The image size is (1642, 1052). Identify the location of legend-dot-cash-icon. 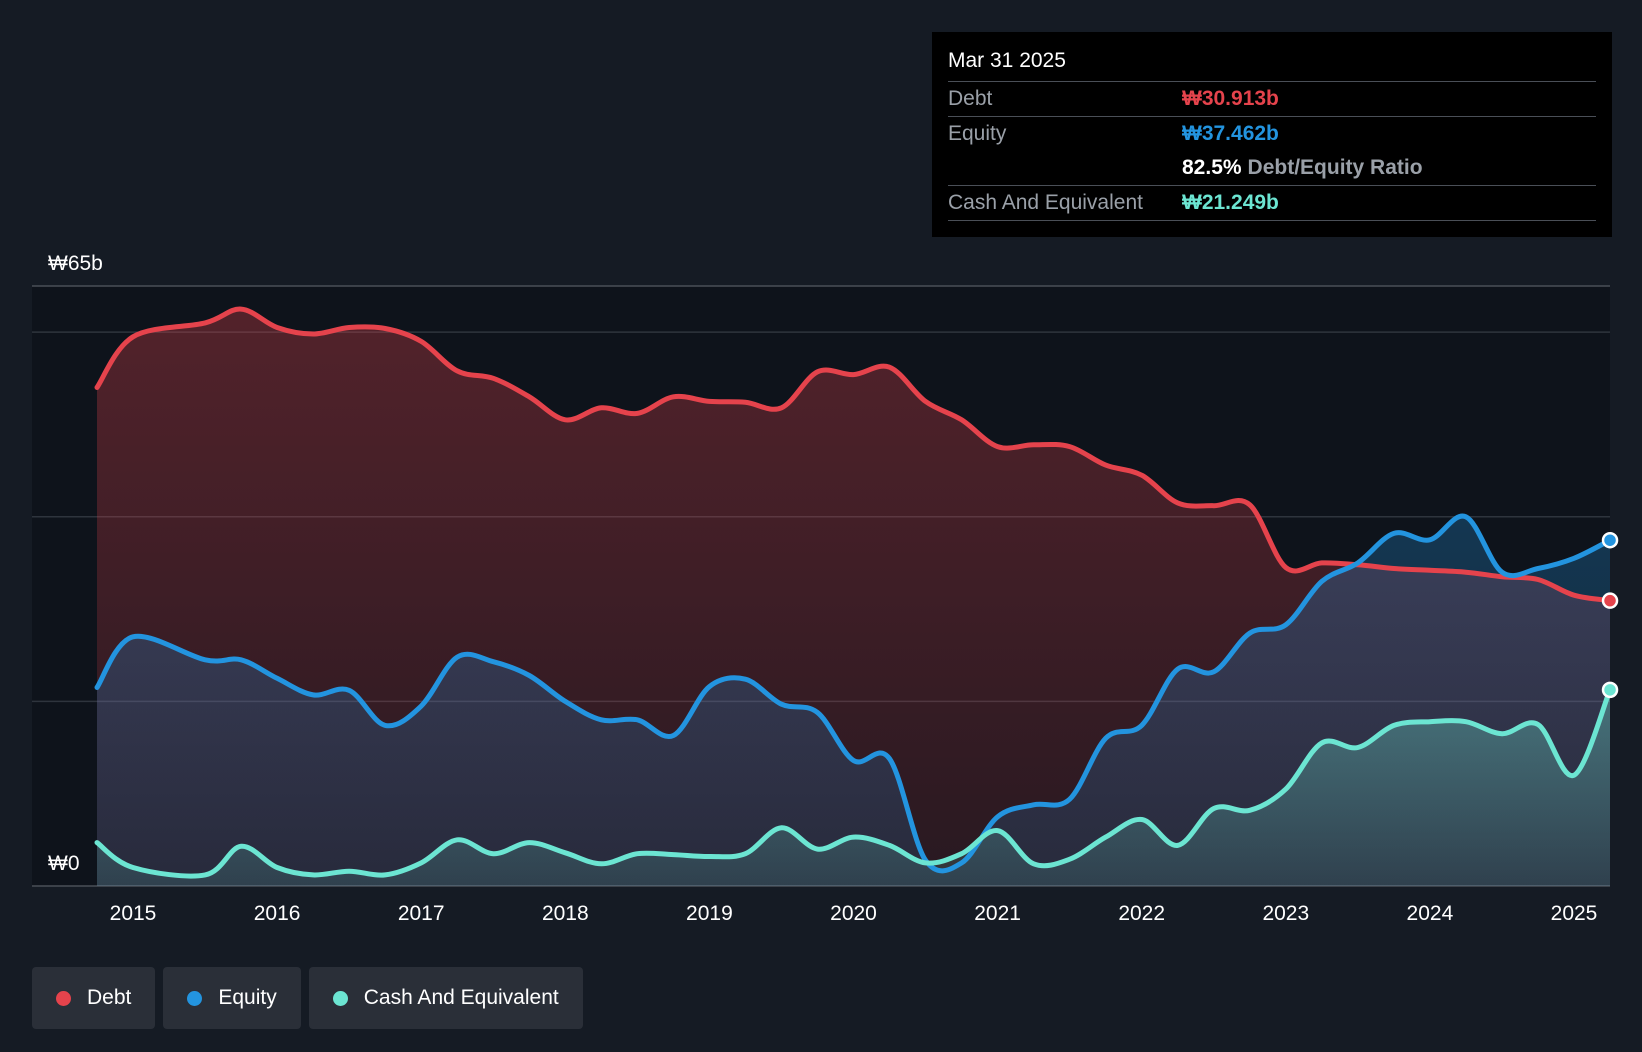
(340, 998).